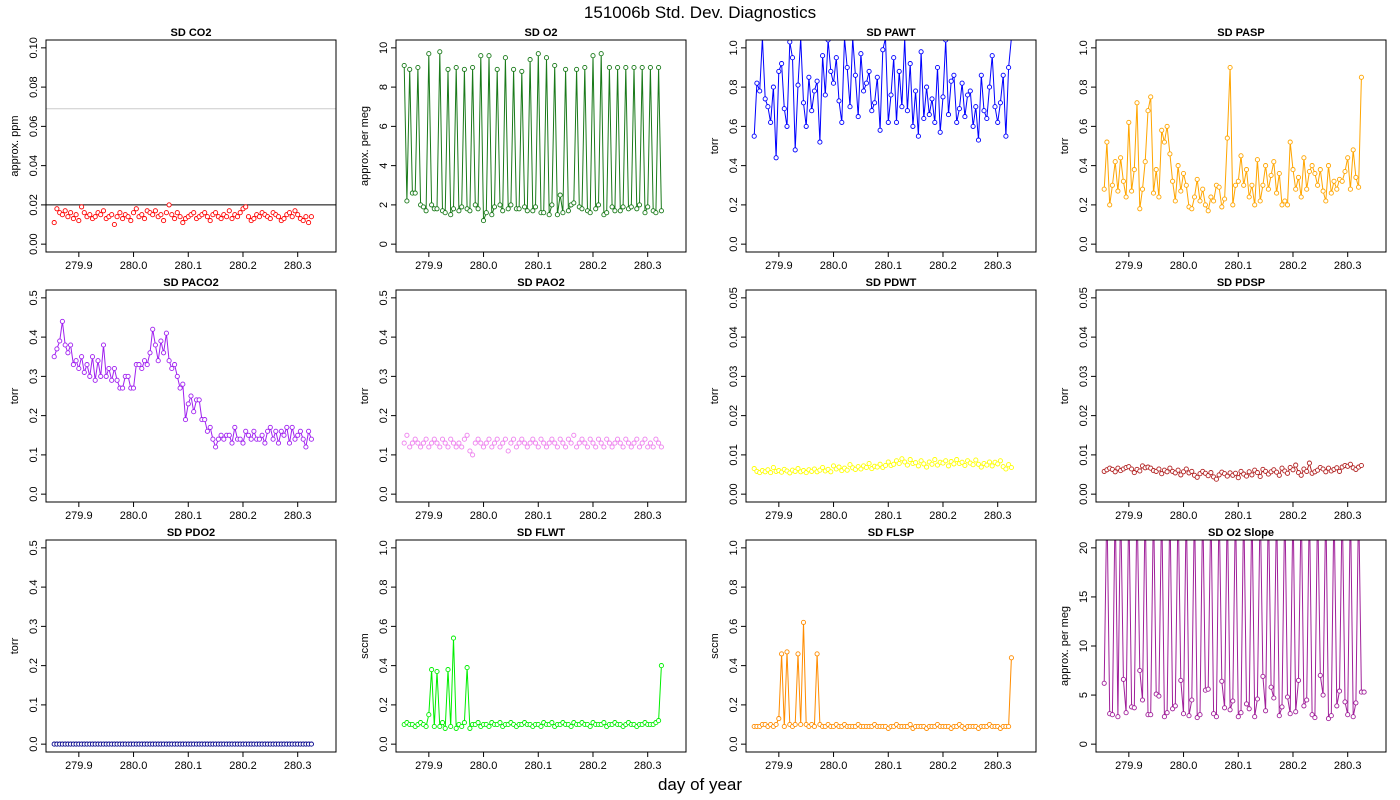  I want to click on x-tick-label: 280.3, so click(998, 766).